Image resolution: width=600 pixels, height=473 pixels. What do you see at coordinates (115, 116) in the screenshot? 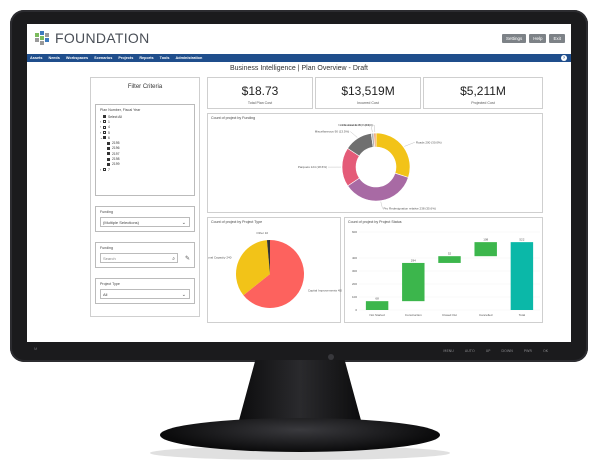
I see `tree-item-label: Select All` at bounding box center [115, 116].